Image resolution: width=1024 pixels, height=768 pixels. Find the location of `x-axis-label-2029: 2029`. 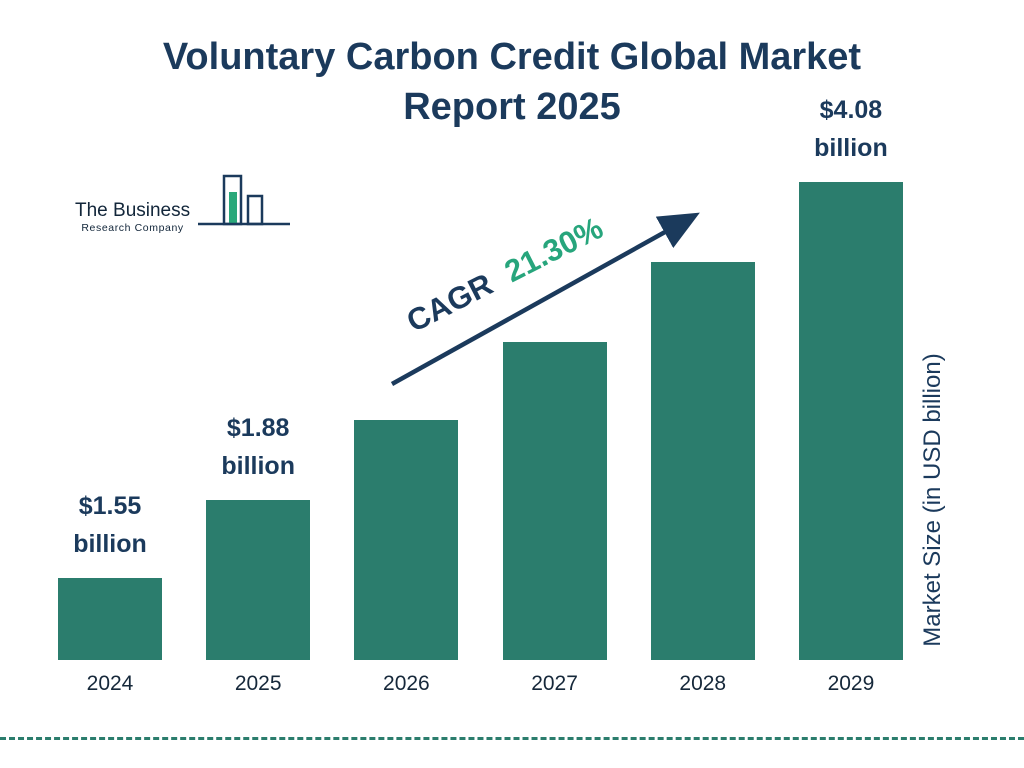

x-axis-label-2029: 2029 is located at coordinates (851, 683).